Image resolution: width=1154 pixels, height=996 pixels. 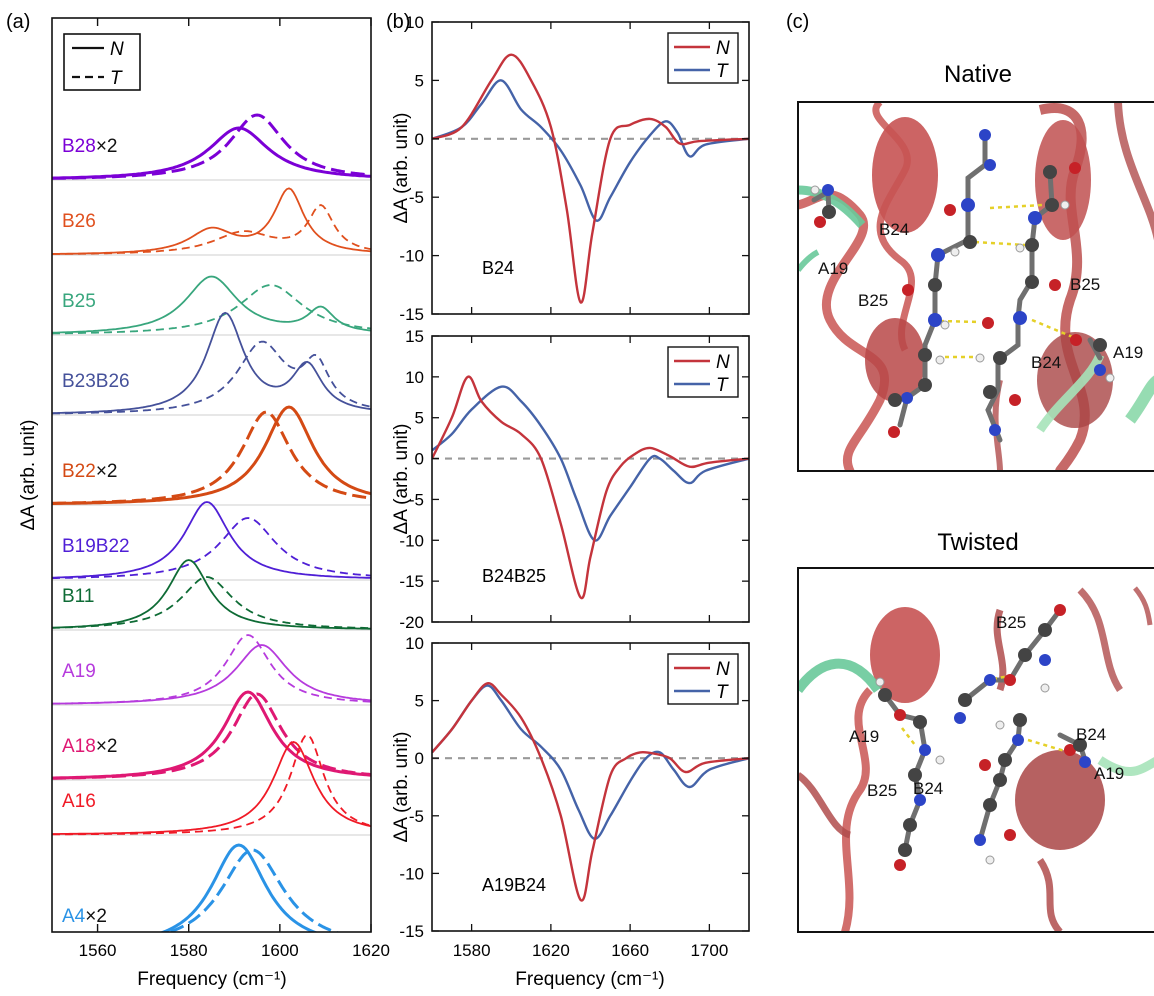 What do you see at coordinates (211, 979) in the screenshot?
I see `panel-a-xlabel: Frequency (cm⁻¹)` at bounding box center [211, 979].